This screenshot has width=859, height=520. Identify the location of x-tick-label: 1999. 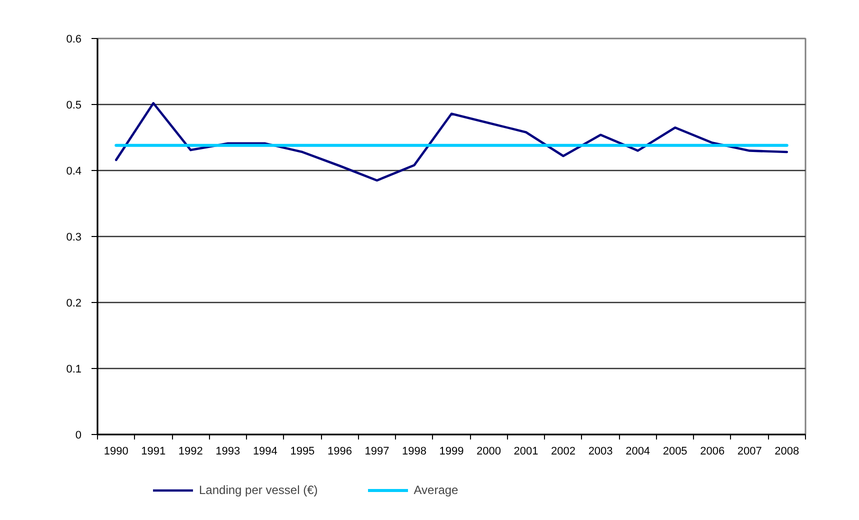
(451, 452).